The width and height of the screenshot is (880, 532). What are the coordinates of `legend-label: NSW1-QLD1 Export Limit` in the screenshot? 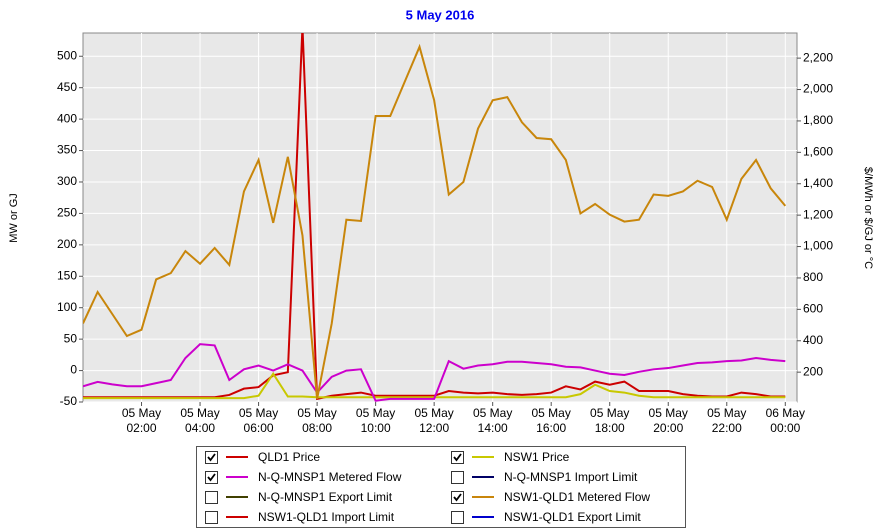 It's located at (572, 517).